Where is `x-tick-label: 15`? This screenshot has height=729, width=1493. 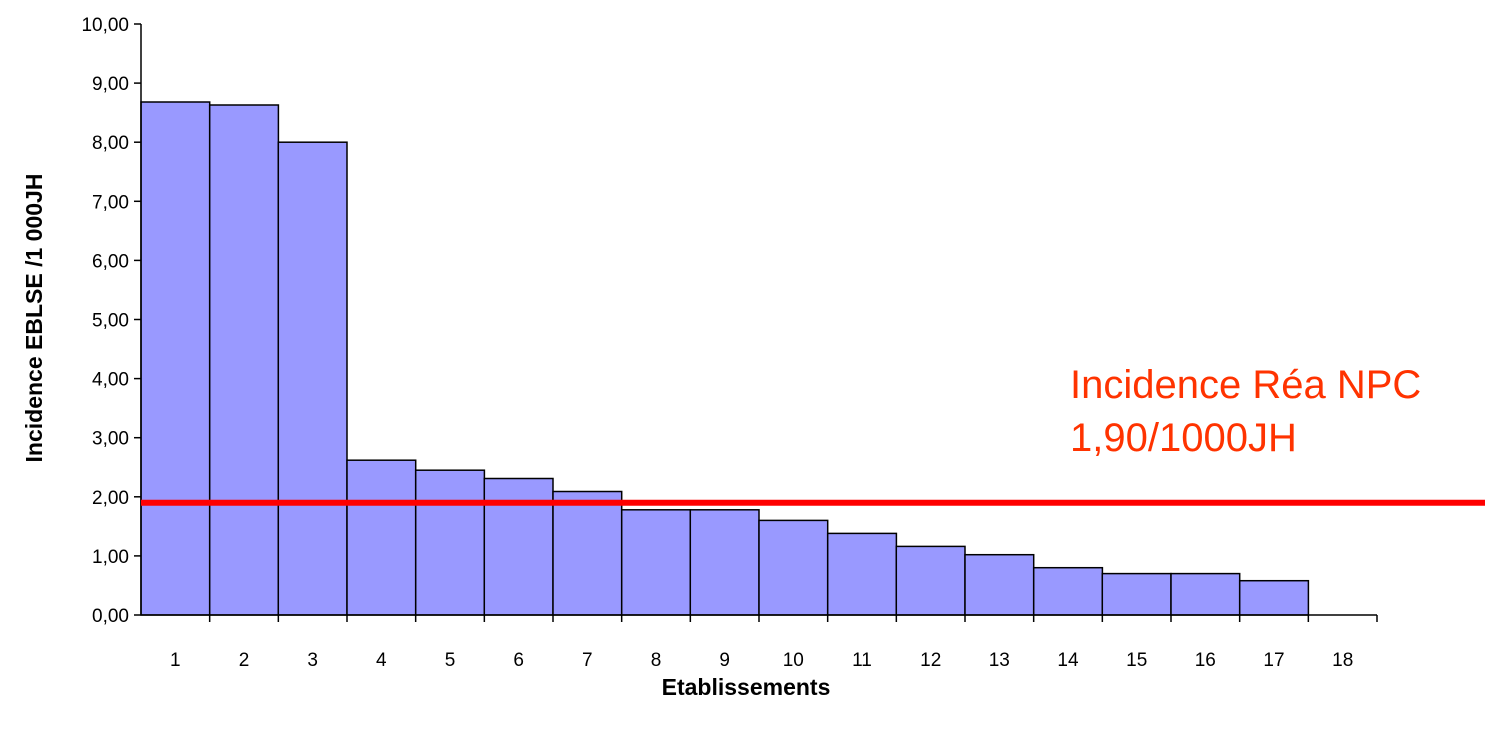 x-tick-label: 15 is located at coordinates (1136, 660).